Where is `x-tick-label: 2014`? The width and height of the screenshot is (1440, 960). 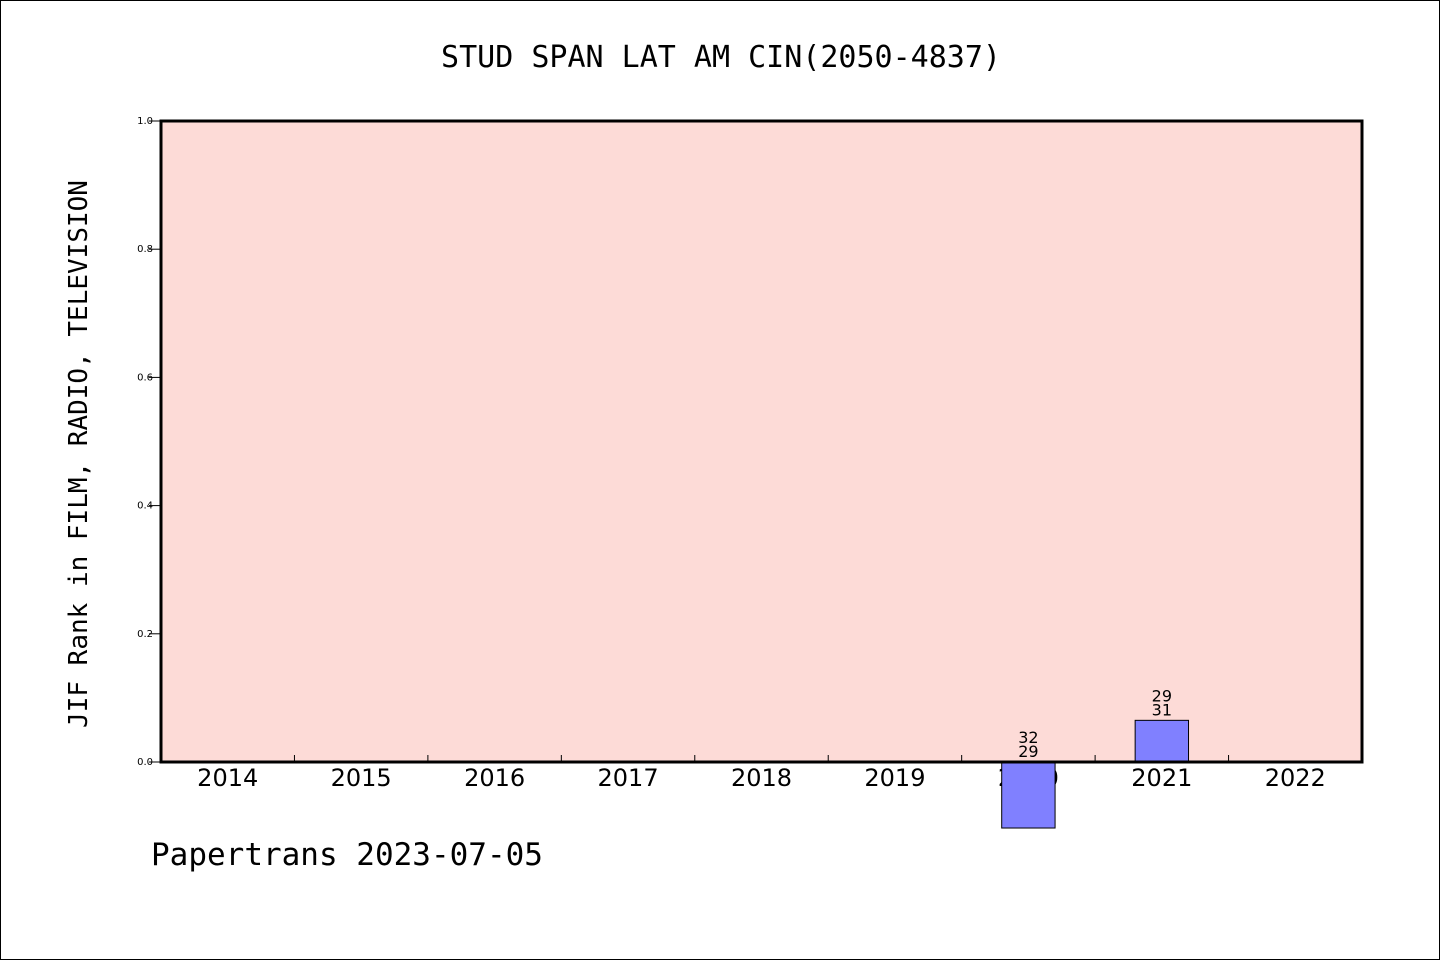
x-tick-label: 2014 is located at coordinates (227, 778).